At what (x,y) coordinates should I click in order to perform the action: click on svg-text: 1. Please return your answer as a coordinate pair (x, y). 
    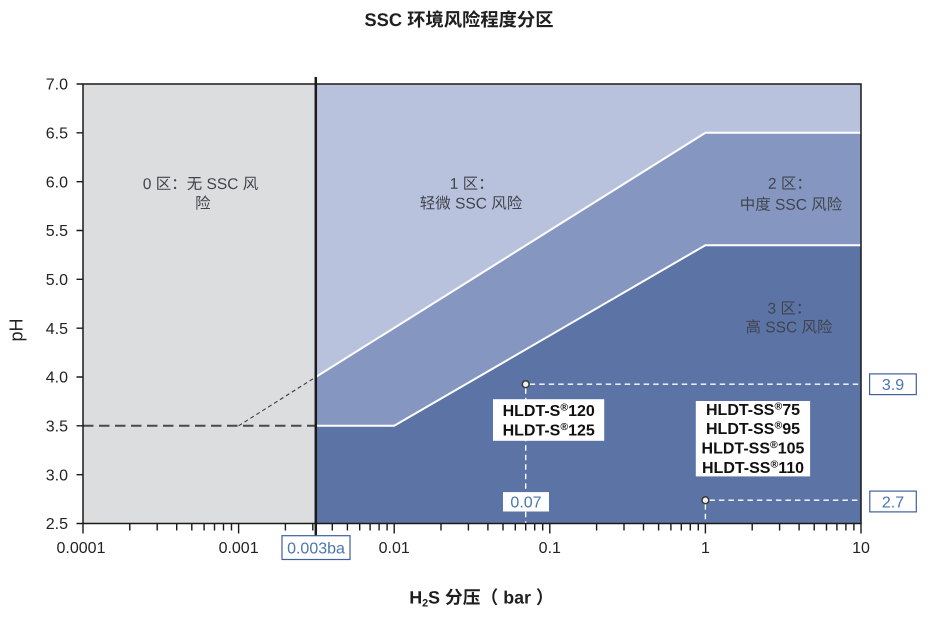
    Looking at the image, I should click on (705, 548).